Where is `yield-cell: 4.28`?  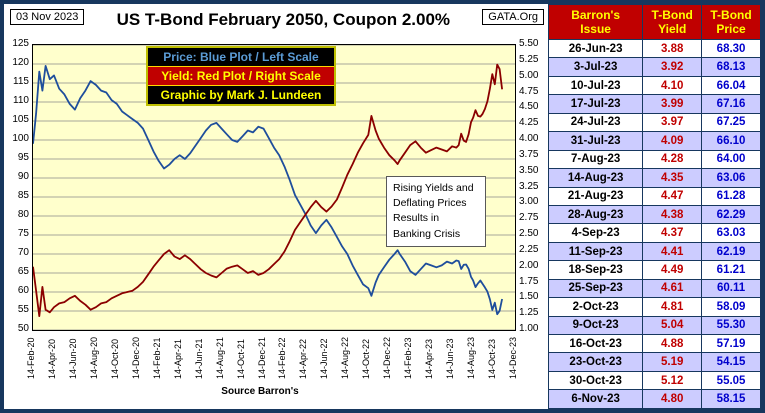
yield-cell: 4.28 is located at coordinates (672, 159).